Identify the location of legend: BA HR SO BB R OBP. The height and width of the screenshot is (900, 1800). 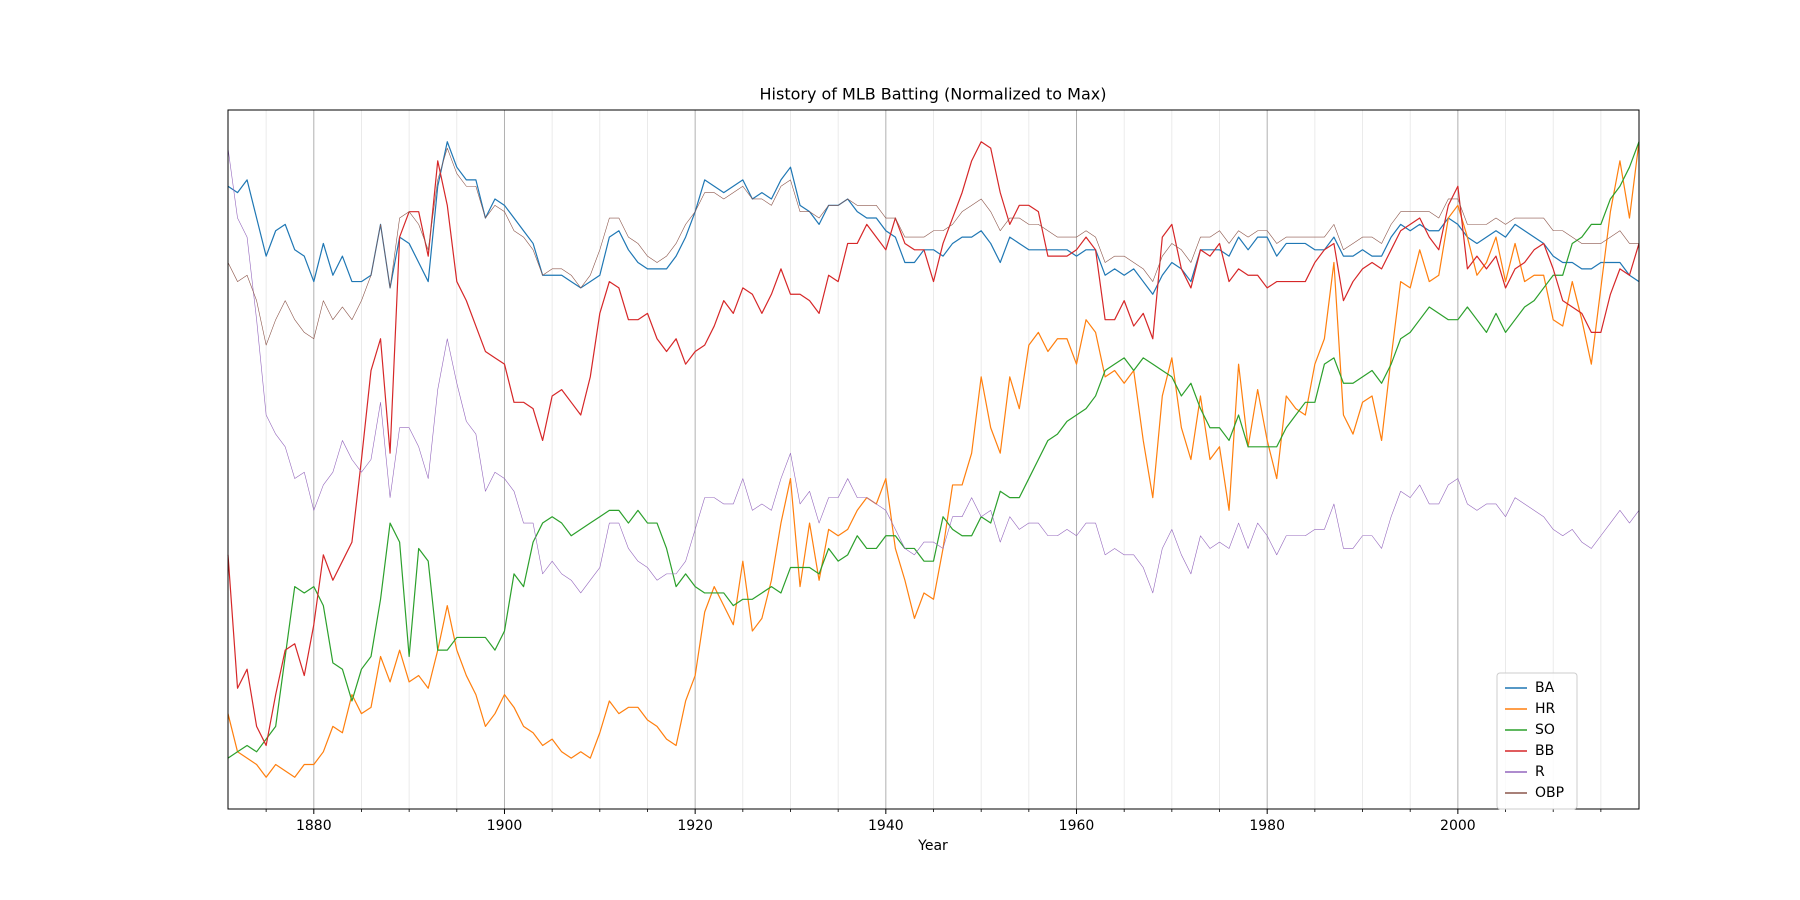
(1537, 741).